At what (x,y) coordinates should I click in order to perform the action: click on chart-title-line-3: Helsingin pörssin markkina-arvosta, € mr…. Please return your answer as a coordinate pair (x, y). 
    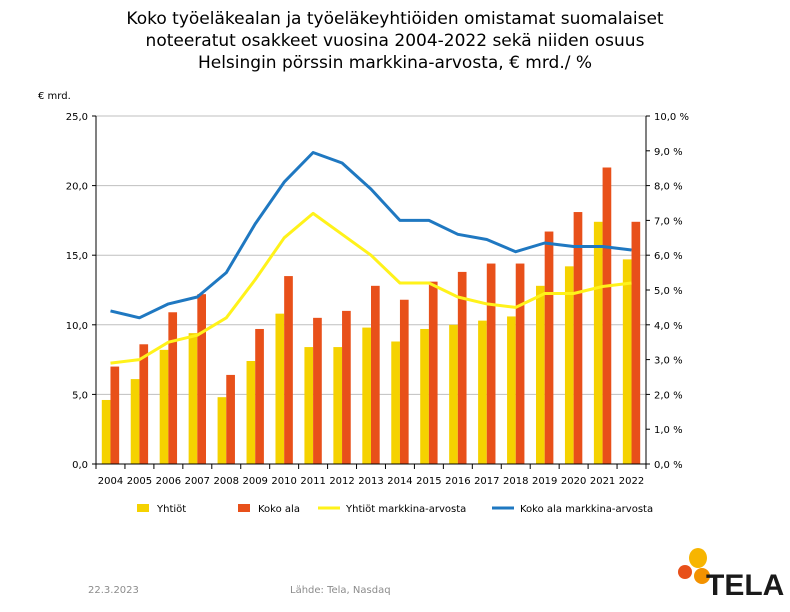
    Looking at the image, I should click on (395, 63).